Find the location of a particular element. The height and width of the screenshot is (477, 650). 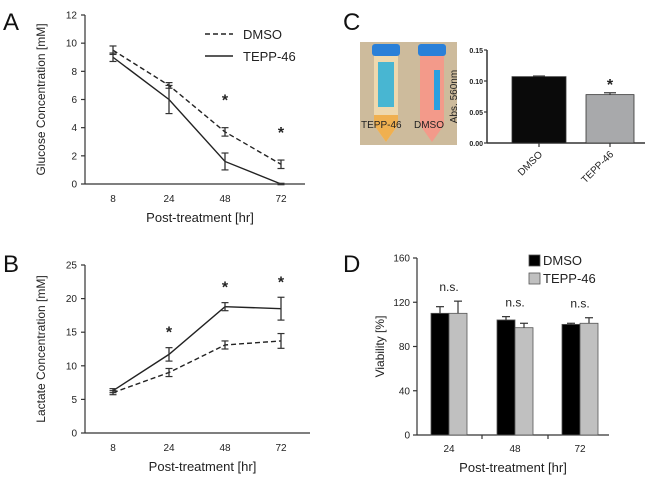

chart-b-y-tick-label: 10 is located at coordinates (72, 366).